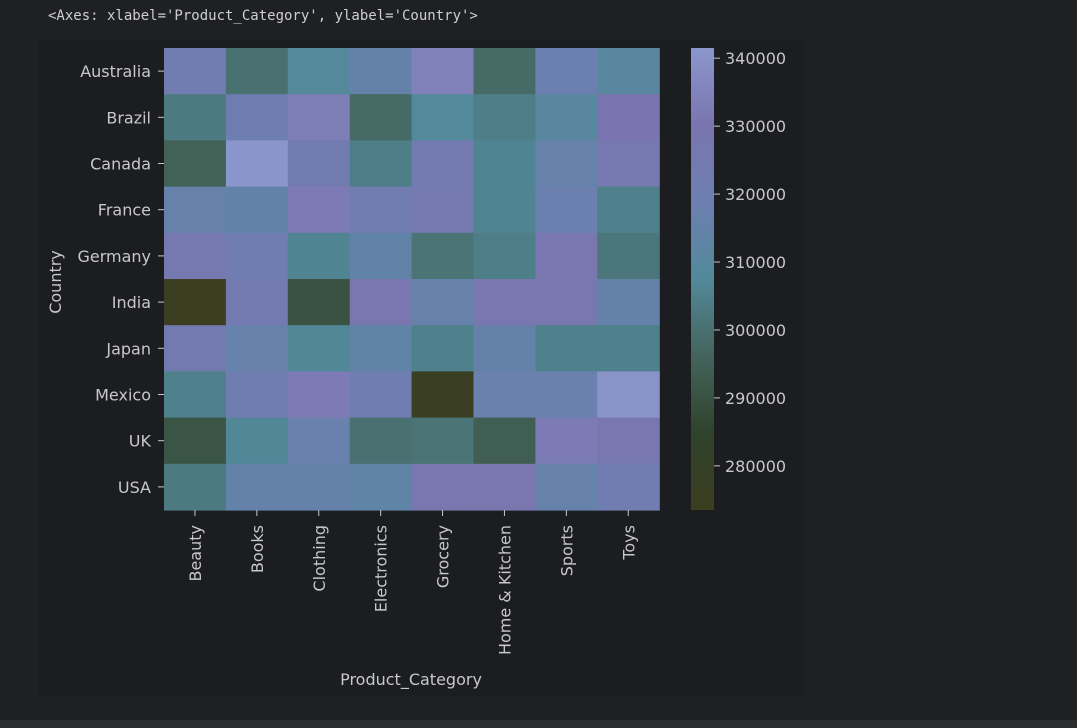 The height and width of the screenshot is (728, 1077). I want to click on x-tick-label: Sports, so click(566, 550).